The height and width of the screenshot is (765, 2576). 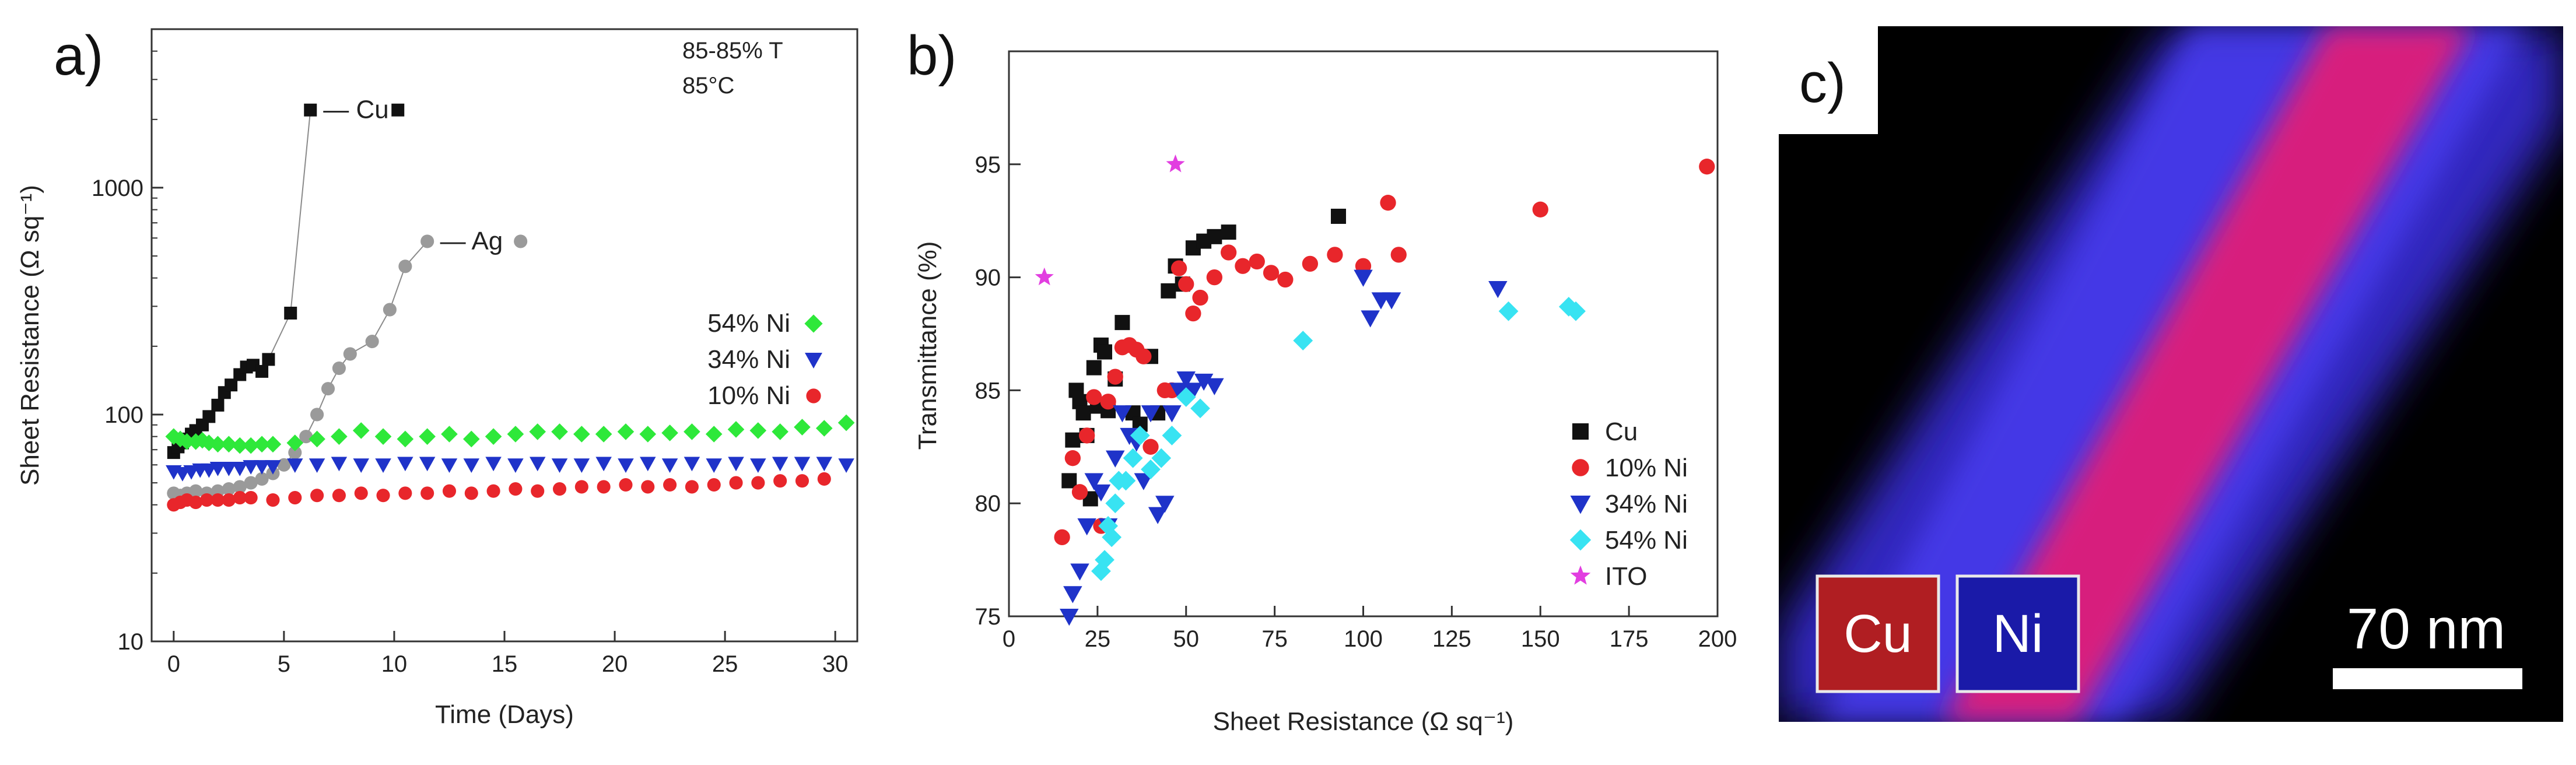 What do you see at coordinates (1629, 639) in the screenshot?
I see `x-tick-label: 175` at bounding box center [1629, 639].